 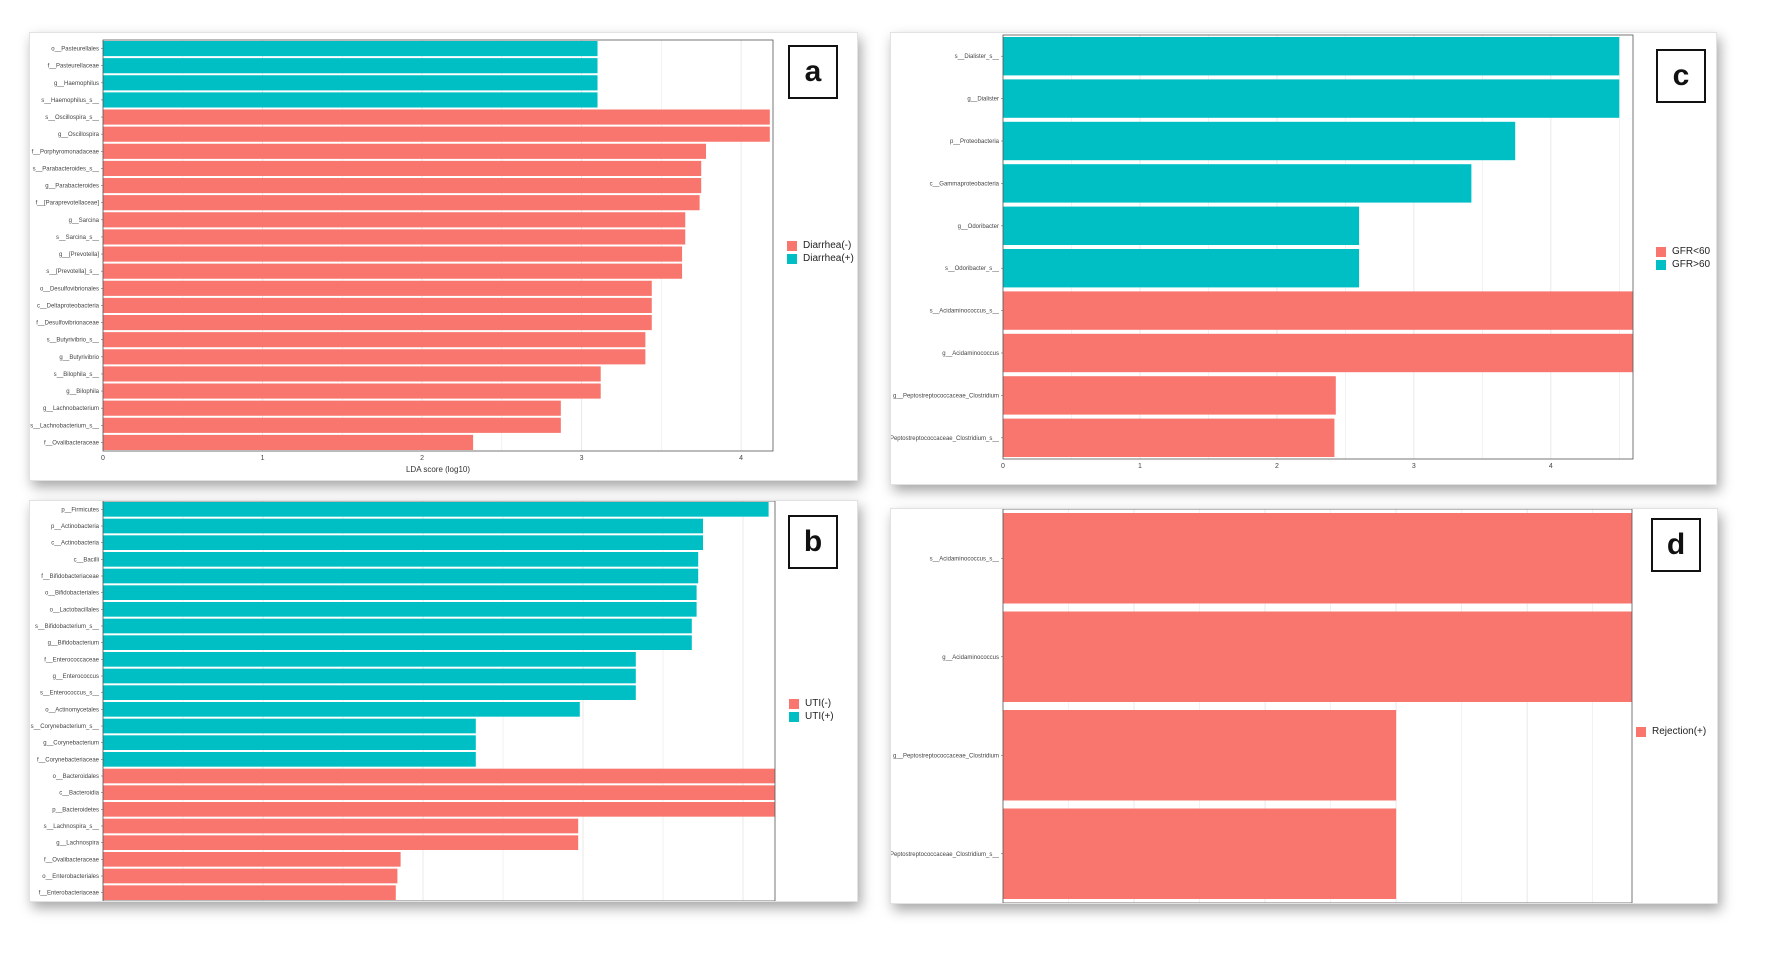 I want to click on legend-label: Rejection(+), so click(x=1679, y=731).